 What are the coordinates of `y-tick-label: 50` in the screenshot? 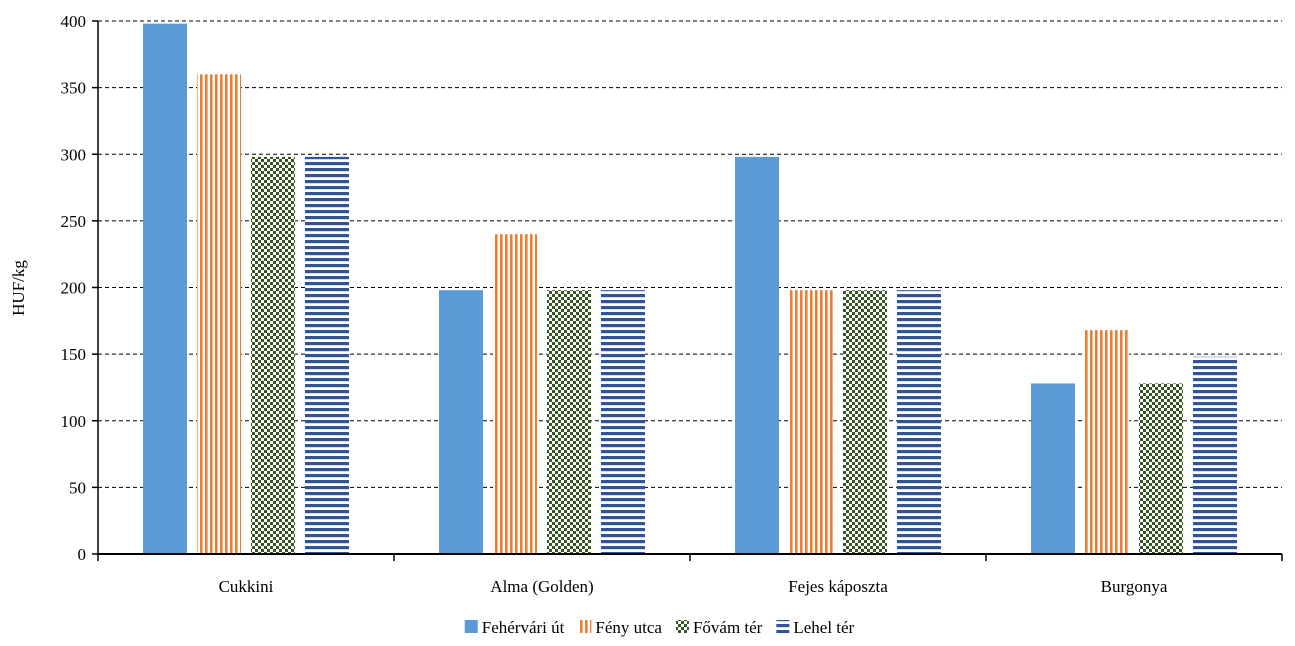 It's located at (77, 487).